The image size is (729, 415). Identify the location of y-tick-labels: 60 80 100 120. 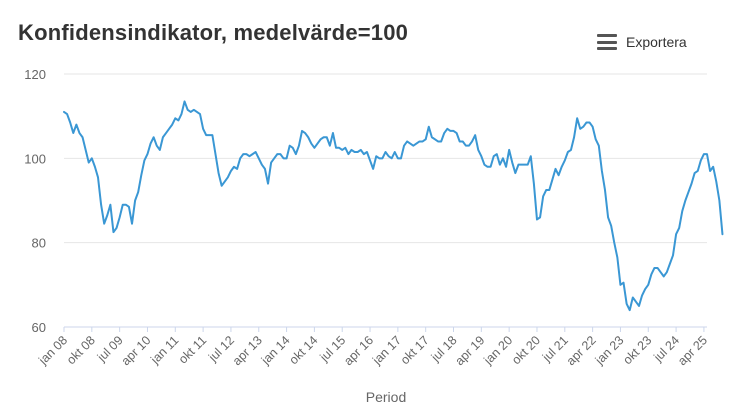
(35, 201).